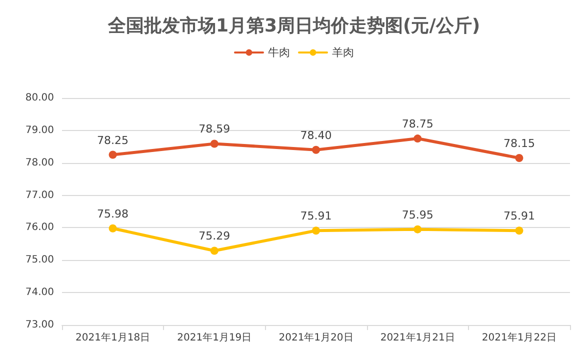 This screenshot has height=357, width=588. Describe the element at coordinates (113, 338) in the screenshot. I see `x-tick-label: 2021年1月18日` at that location.